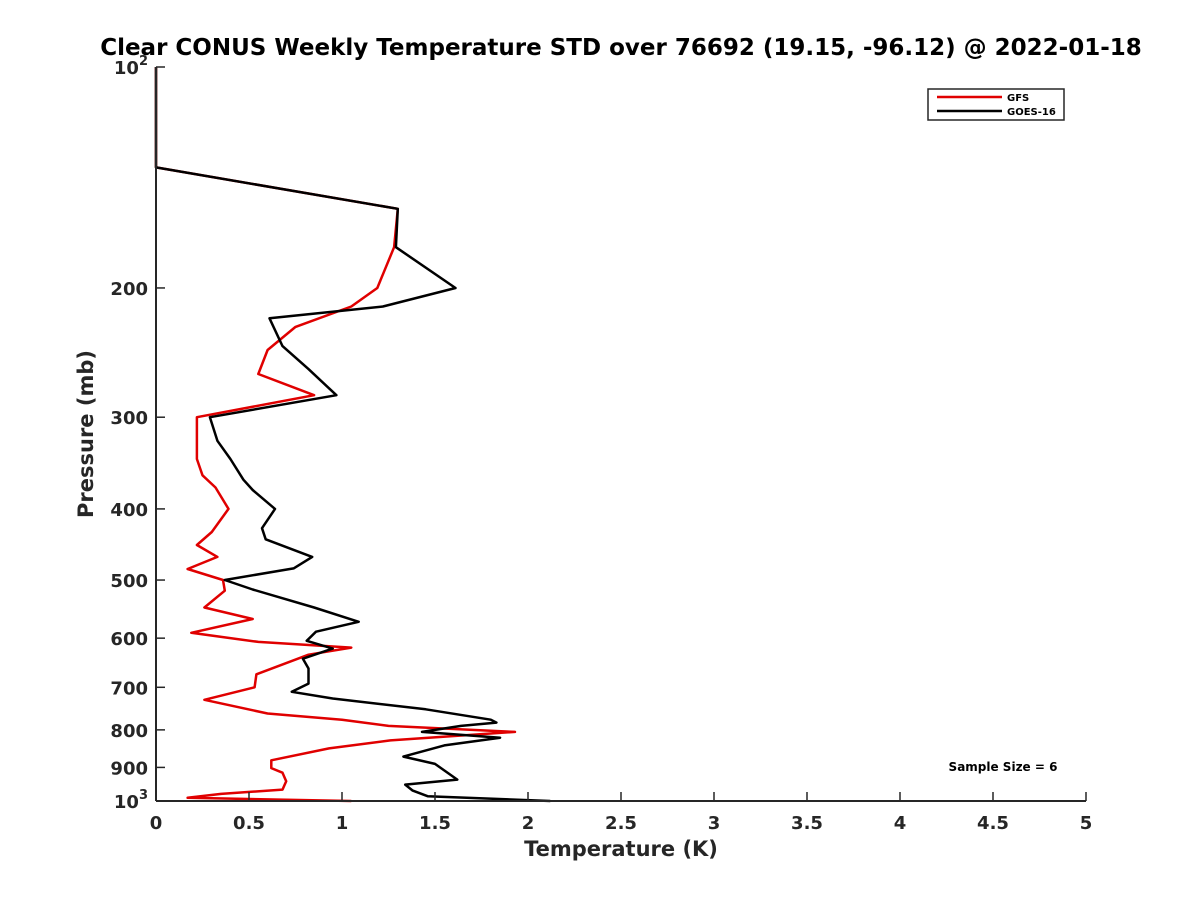 This screenshot has width=1200, height=900. Describe the element at coordinates (129, 581) in the screenshot. I see `y-tick-label: 500` at that location.